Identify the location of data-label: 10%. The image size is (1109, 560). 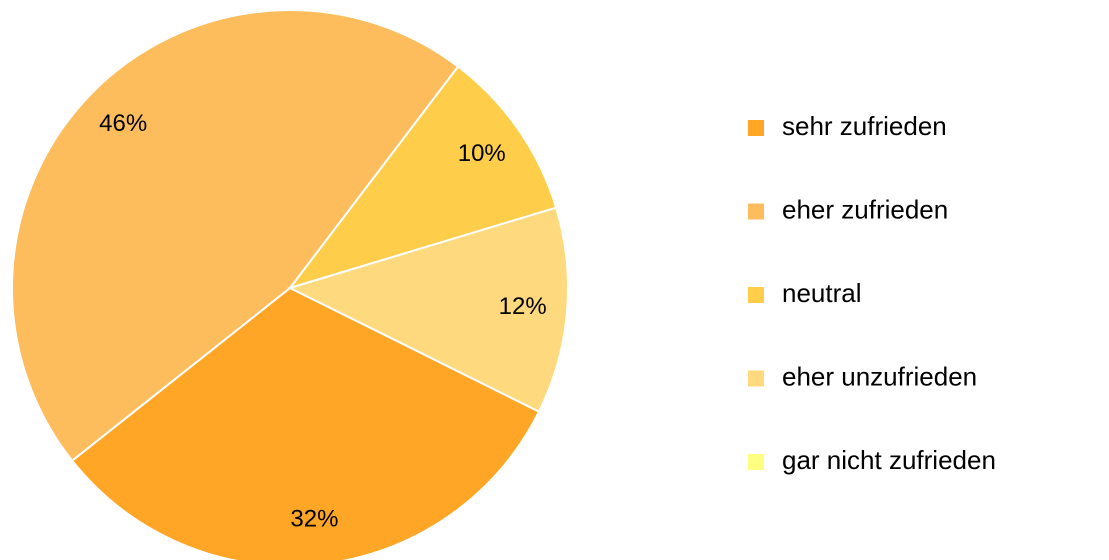
(482, 153).